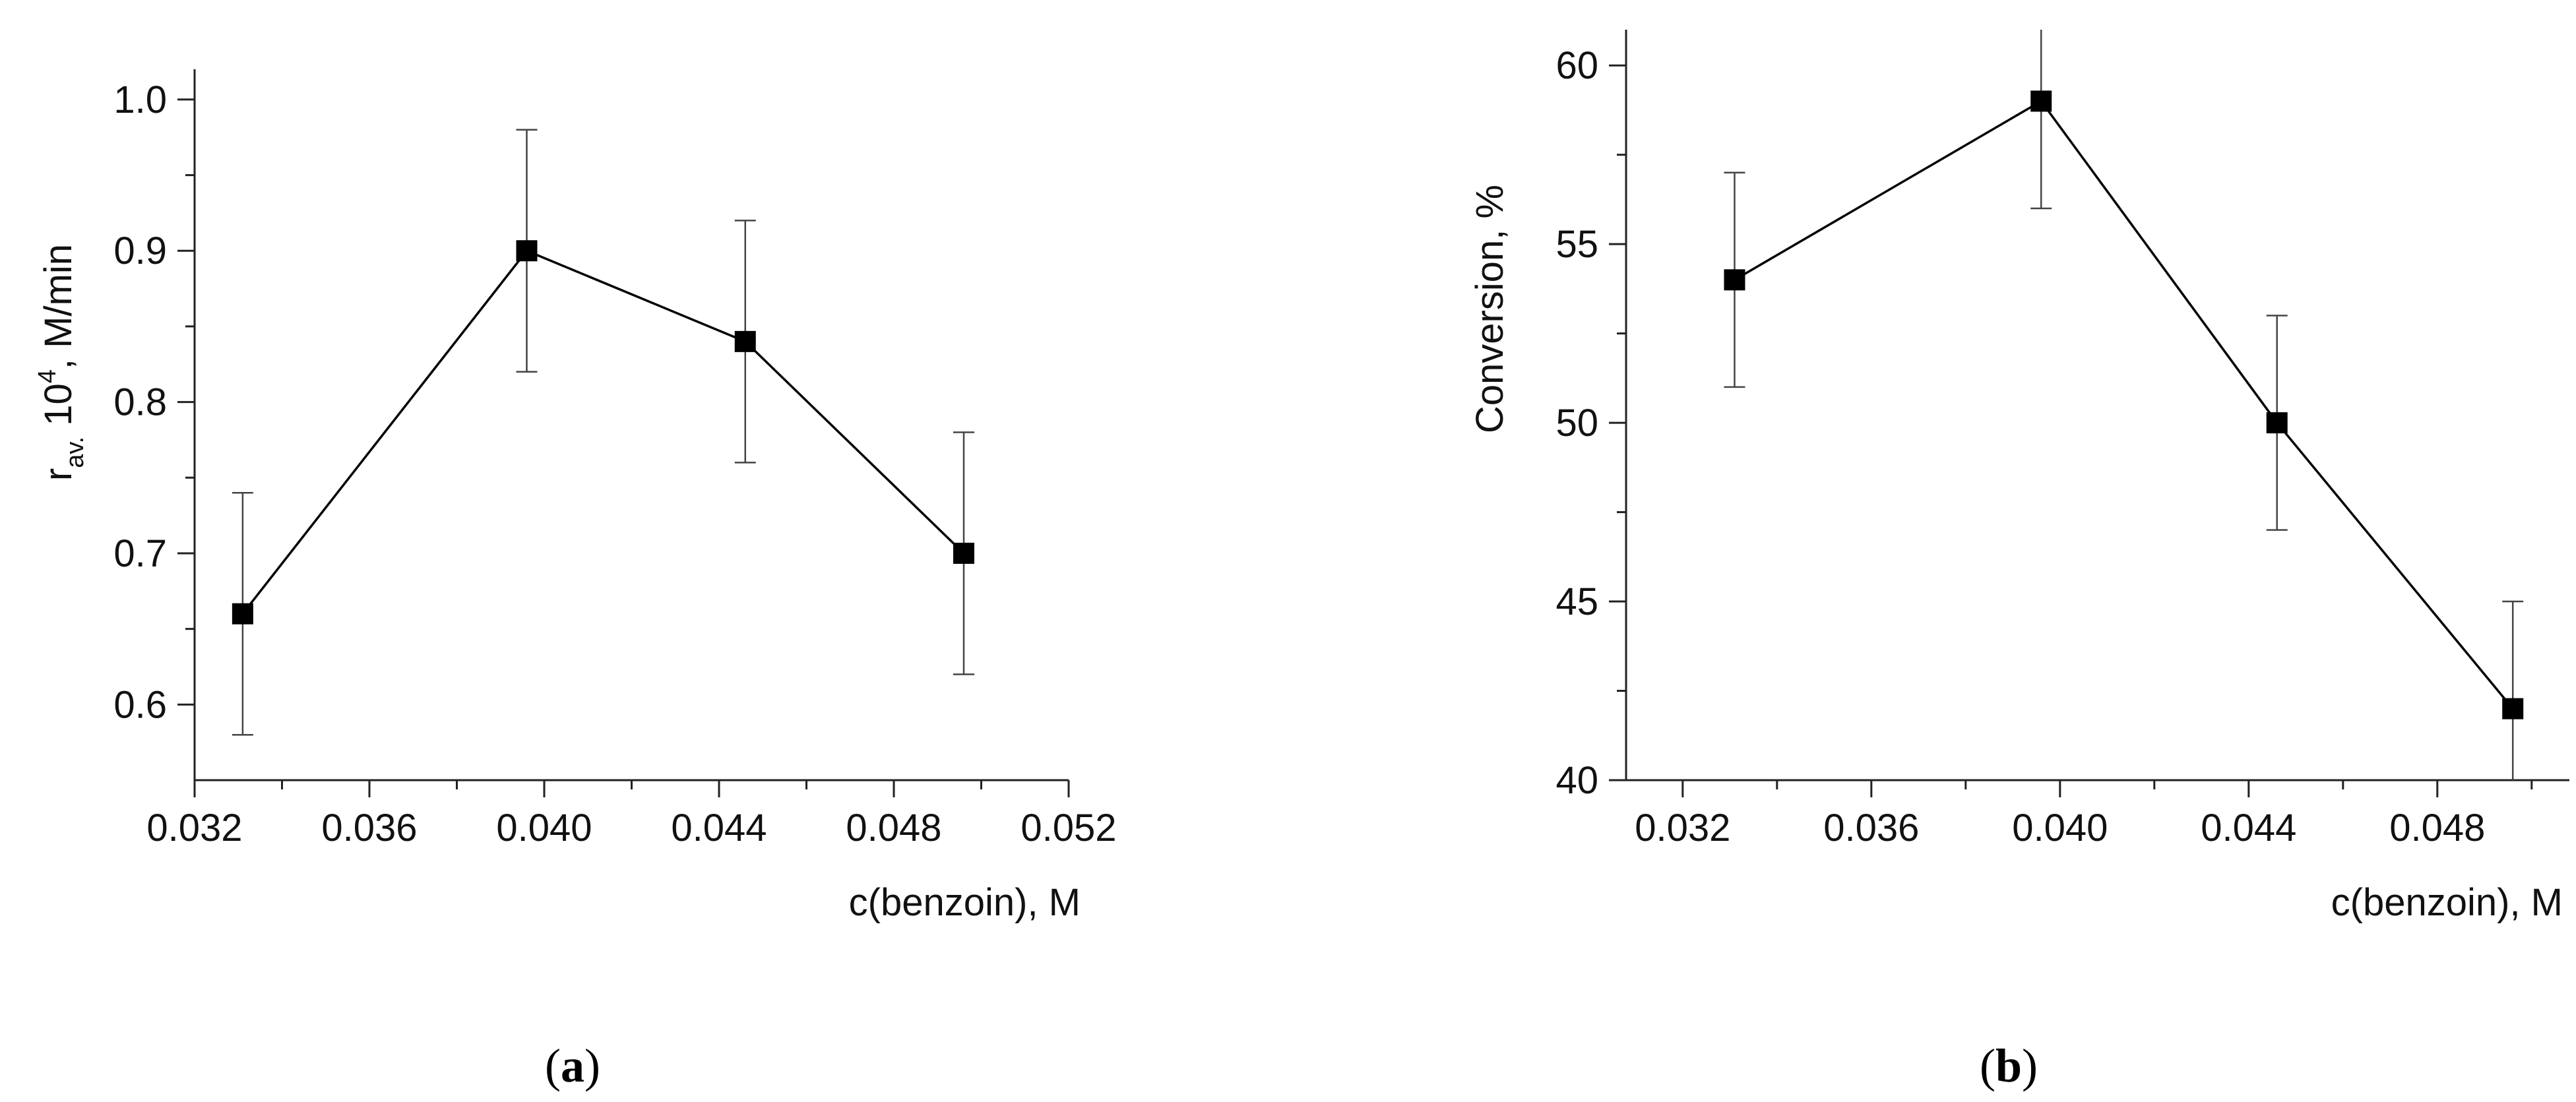 The image size is (2576, 1102). I want to click on y-axis-title-subscript: av., so click(75, 452).